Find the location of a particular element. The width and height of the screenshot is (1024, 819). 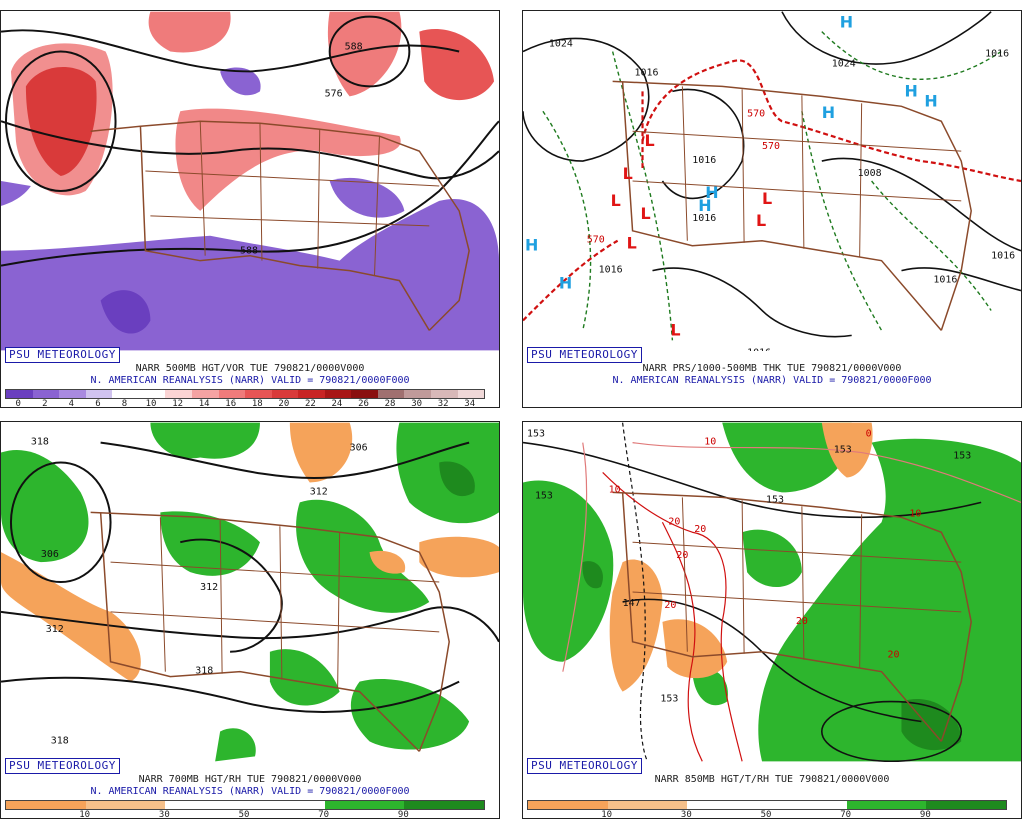

colorbar-tick-label: 24 is located at coordinates (337, 403).